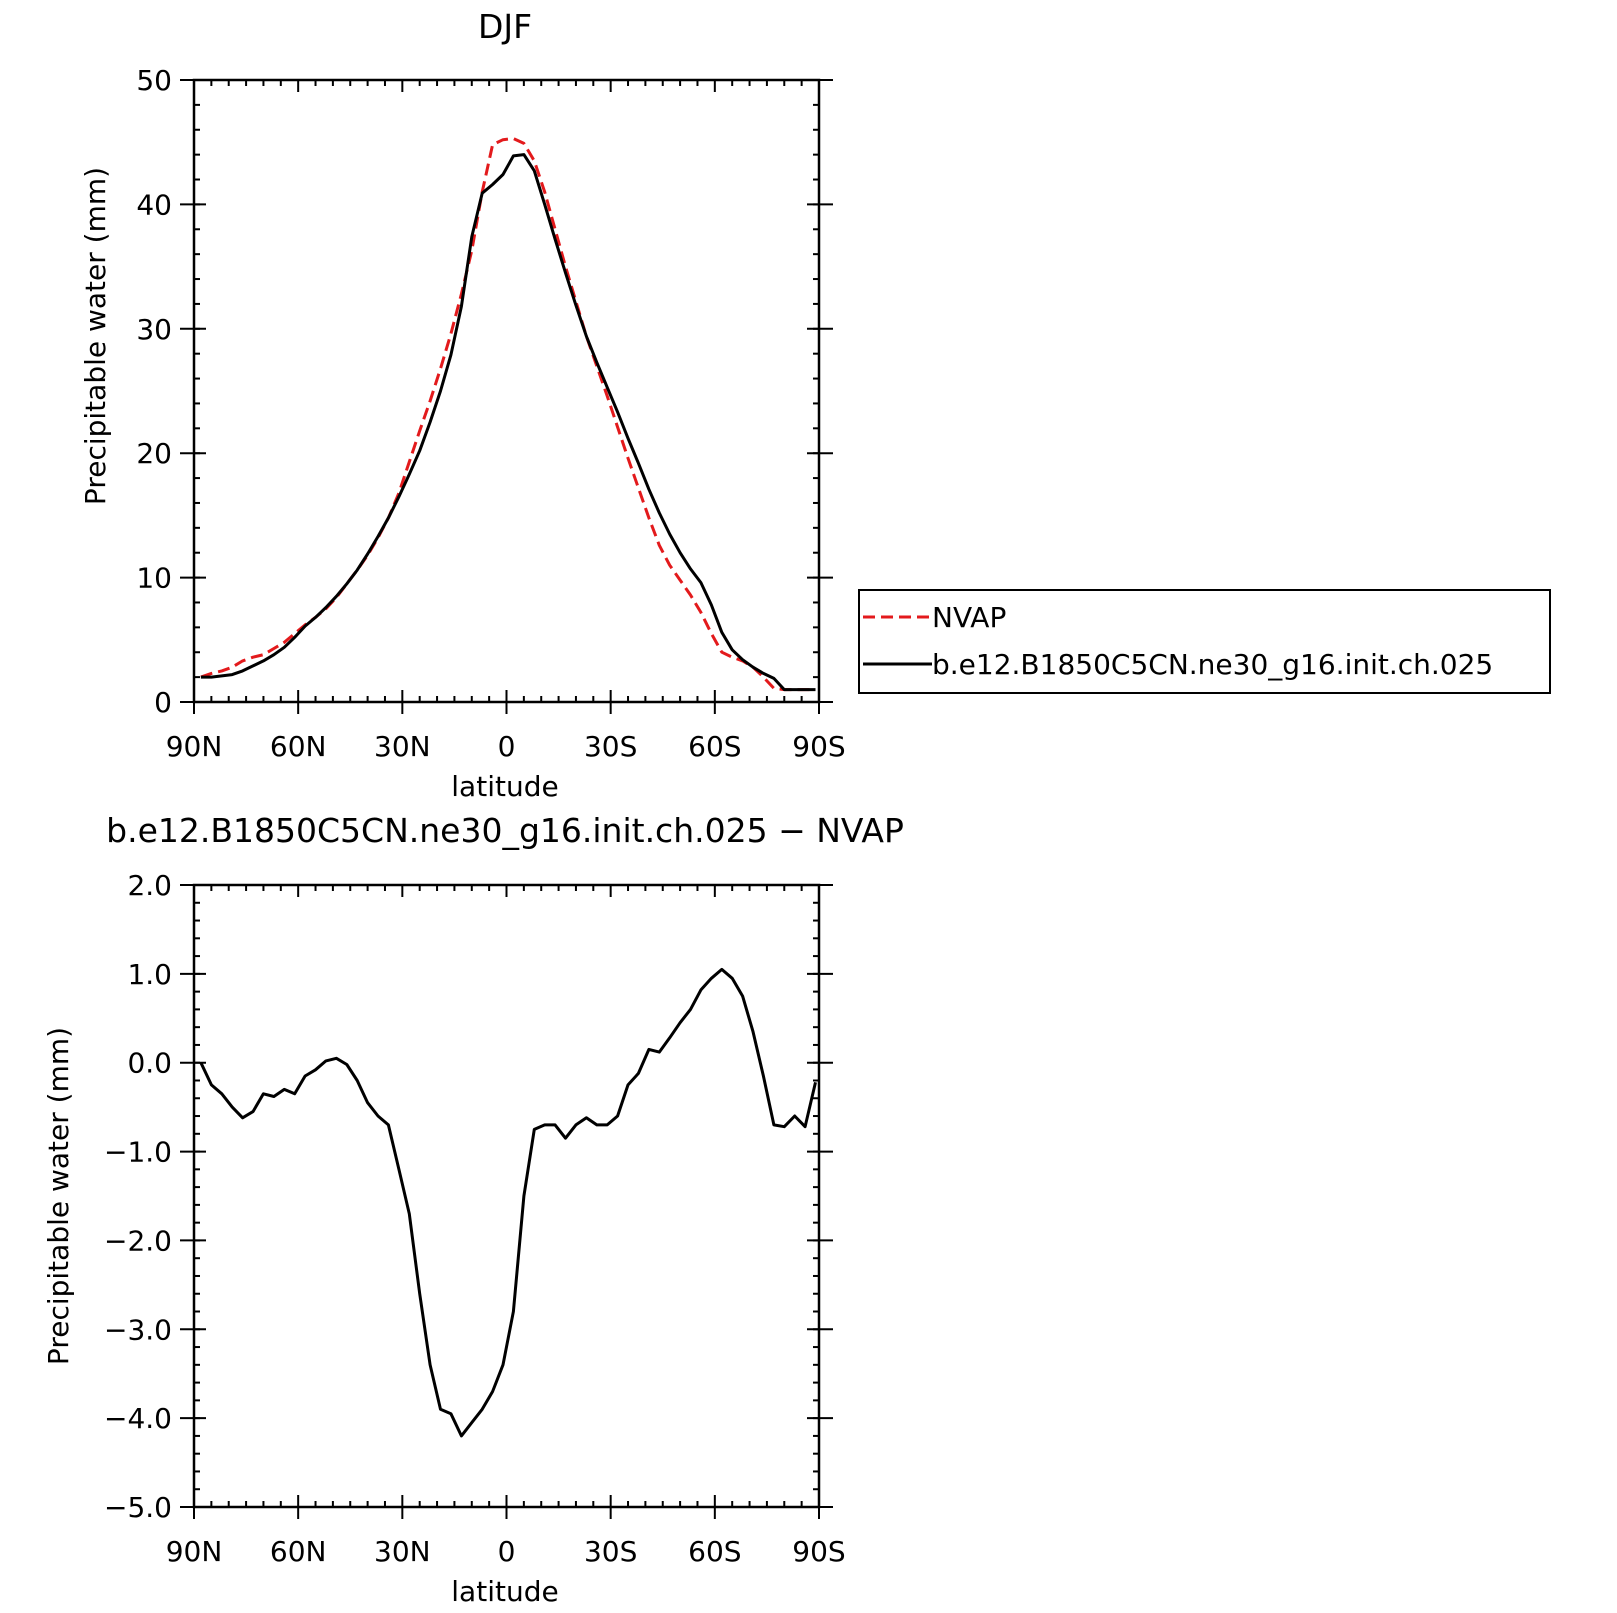 Image resolution: width=1617 pixels, height=1613 pixels. Describe the element at coordinates (505, 26) in the screenshot. I see `top-chart-title: DJF` at that location.